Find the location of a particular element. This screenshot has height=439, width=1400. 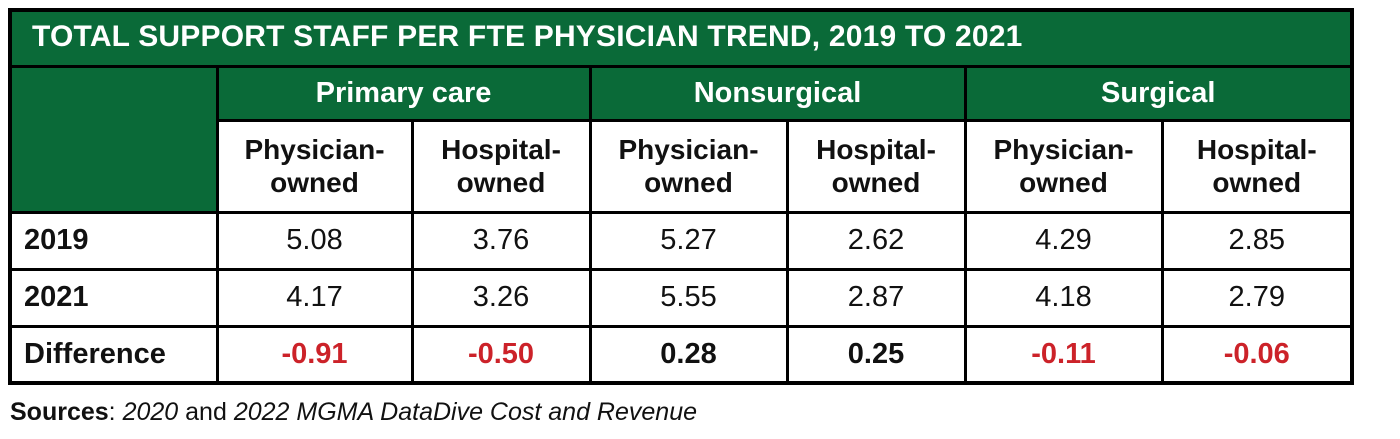

sources-colon: : is located at coordinates (115, 412).